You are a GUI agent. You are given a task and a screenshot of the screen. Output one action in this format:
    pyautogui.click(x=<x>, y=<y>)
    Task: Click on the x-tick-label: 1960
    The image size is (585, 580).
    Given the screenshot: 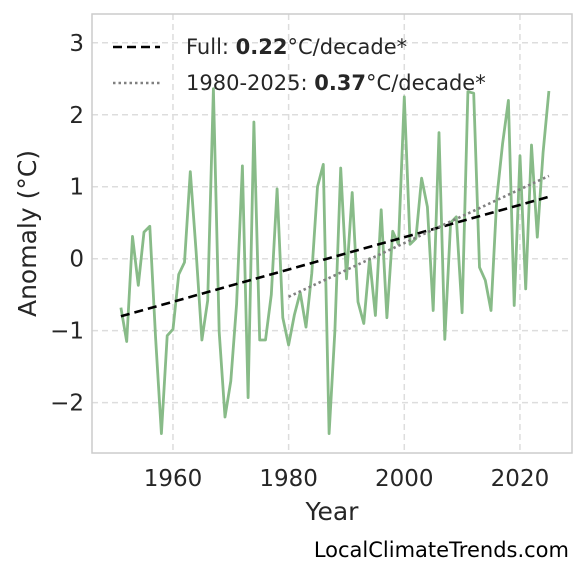 What is the action you would take?
    pyautogui.click(x=173, y=479)
    